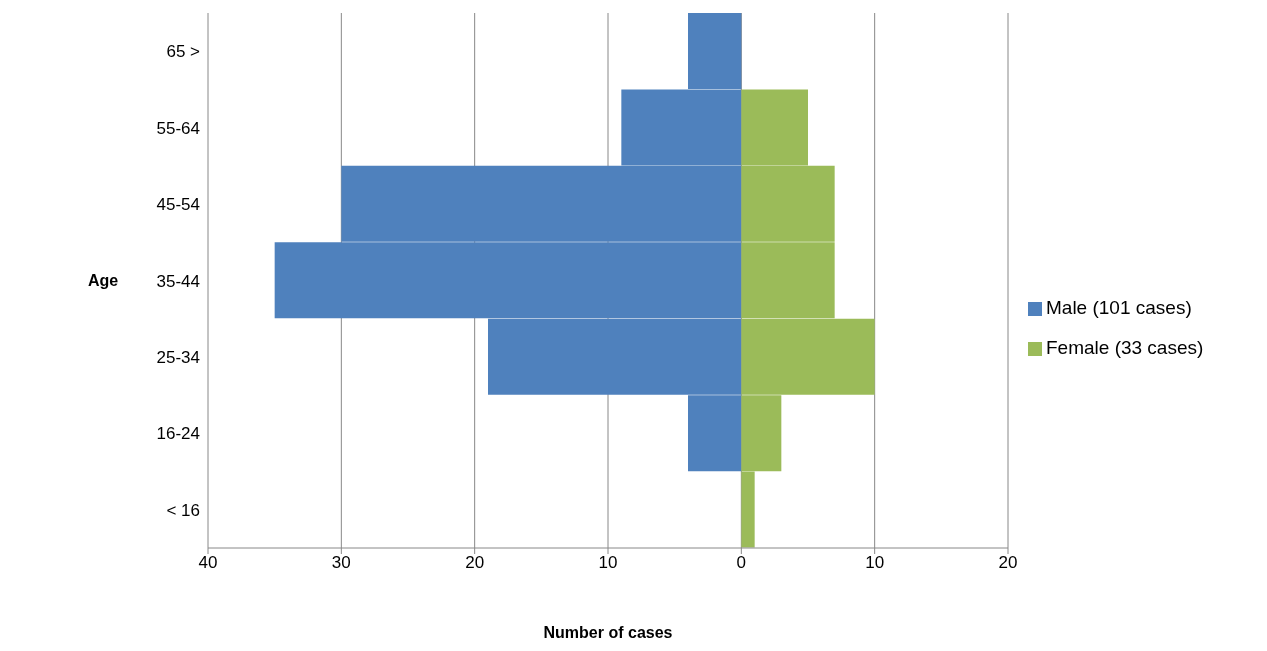 This screenshot has width=1267, height=651. Describe the element at coordinates (1119, 307) in the screenshot. I see `legend-label: Male (101 cases)` at that location.